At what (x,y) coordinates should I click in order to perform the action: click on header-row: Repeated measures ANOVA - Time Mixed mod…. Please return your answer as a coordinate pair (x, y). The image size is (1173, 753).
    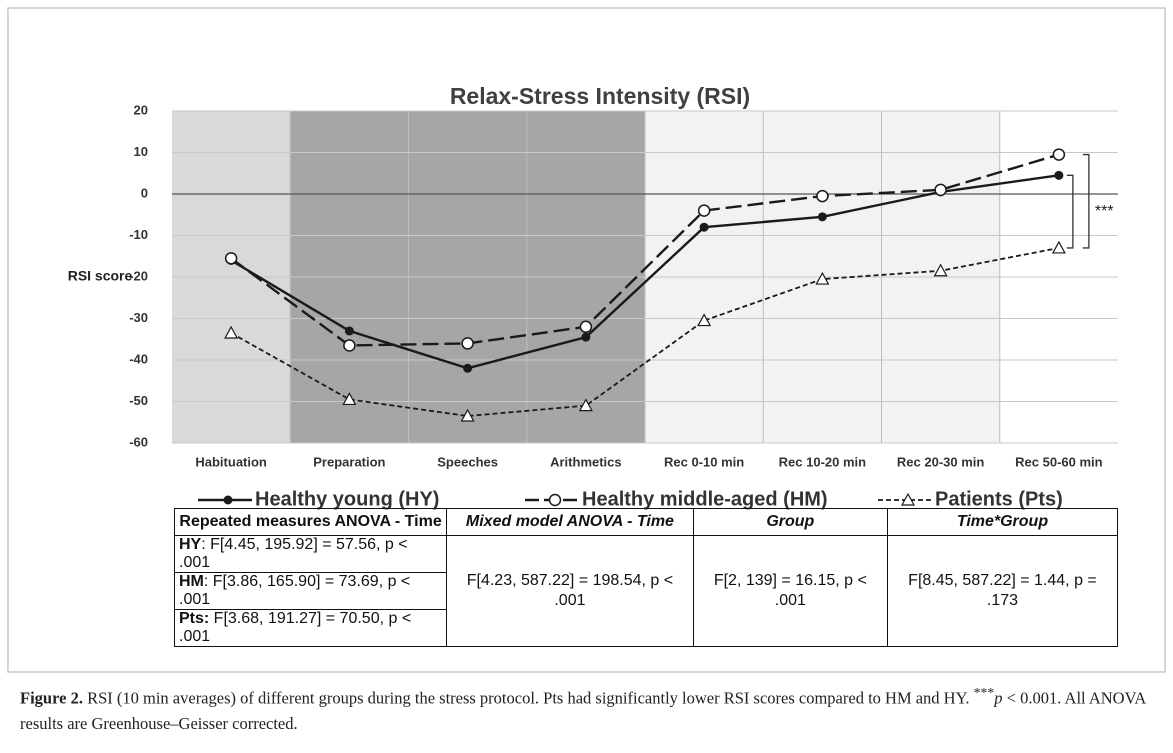
    Looking at the image, I should click on (646, 522).